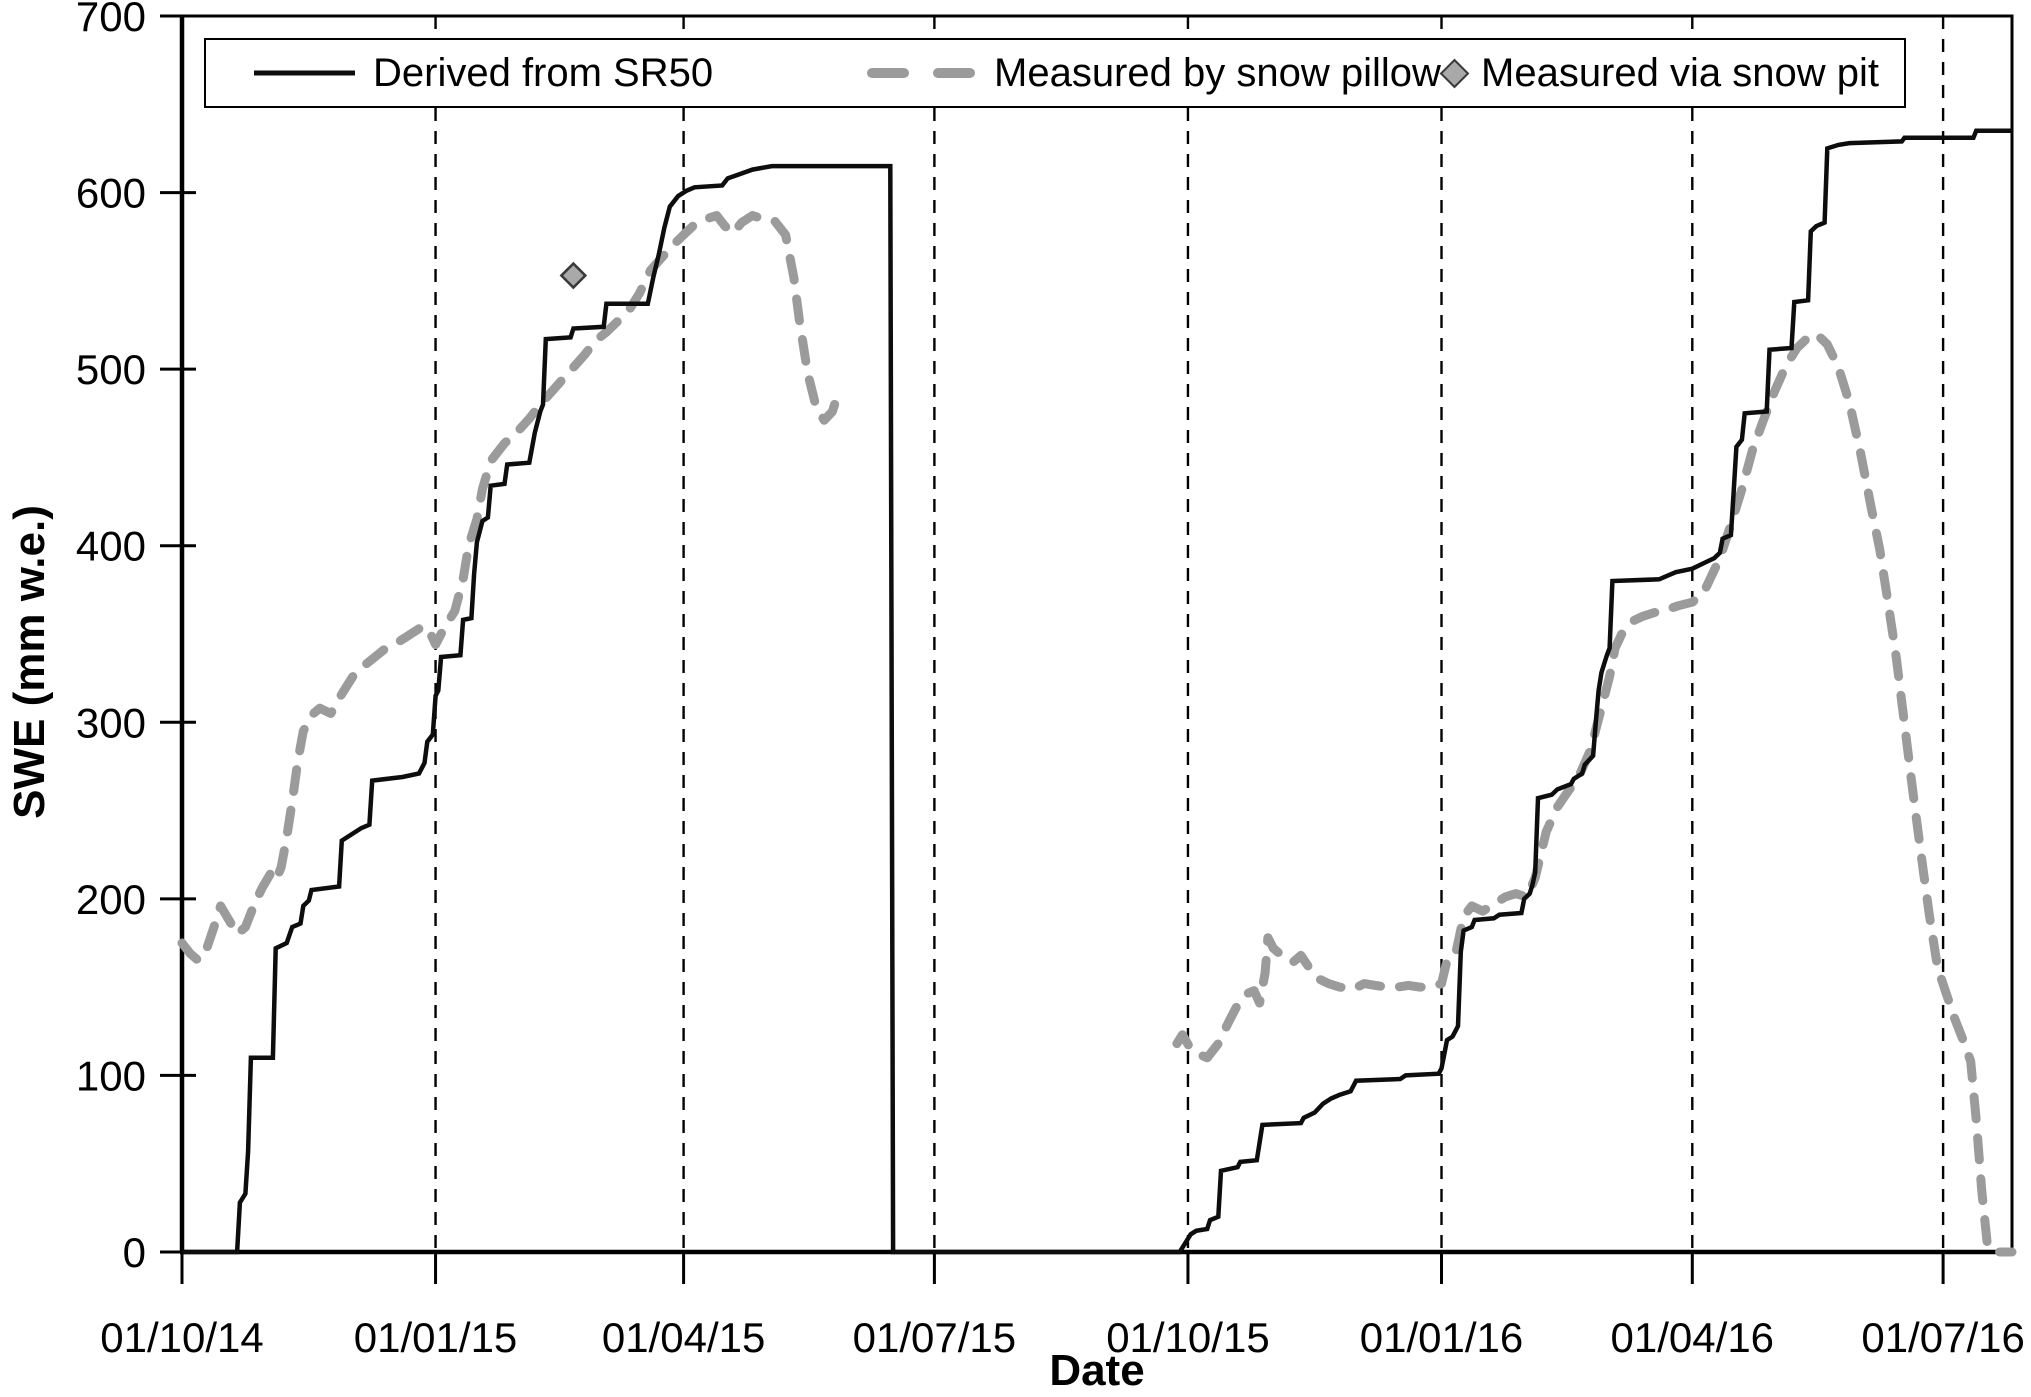 This screenshot has width=2031, height=1397. I want to click on legend-label-sr50: Derived from SR50, so click(543, 73).